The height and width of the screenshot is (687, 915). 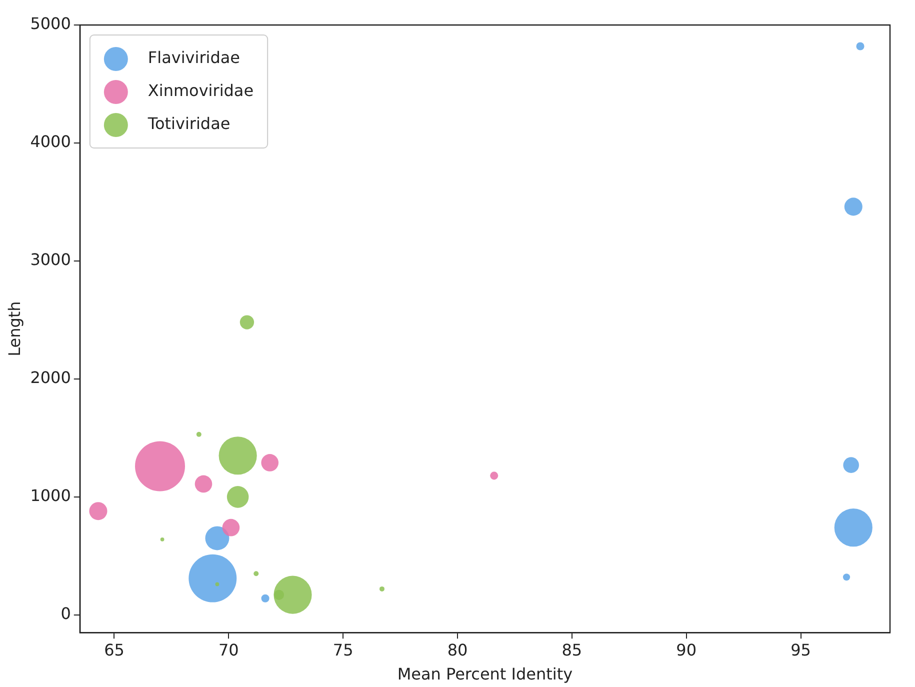 I want to click on y-tick-label: 5000, so click(x=50, y=24).